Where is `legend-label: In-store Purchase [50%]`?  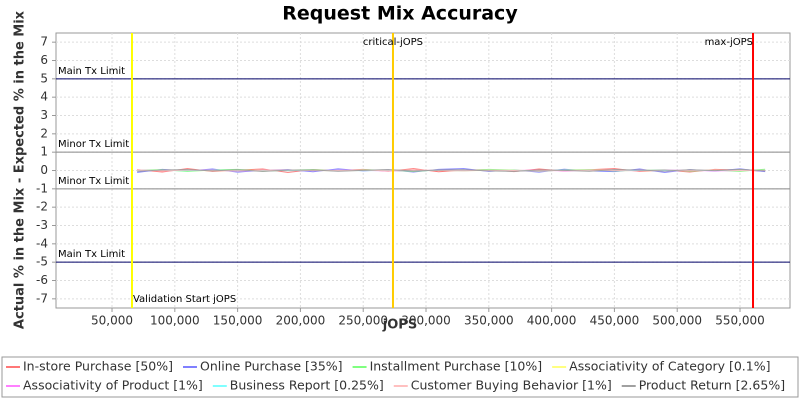
legend-label: In-store Purchase [50%] is located at coordinates (98, 366).